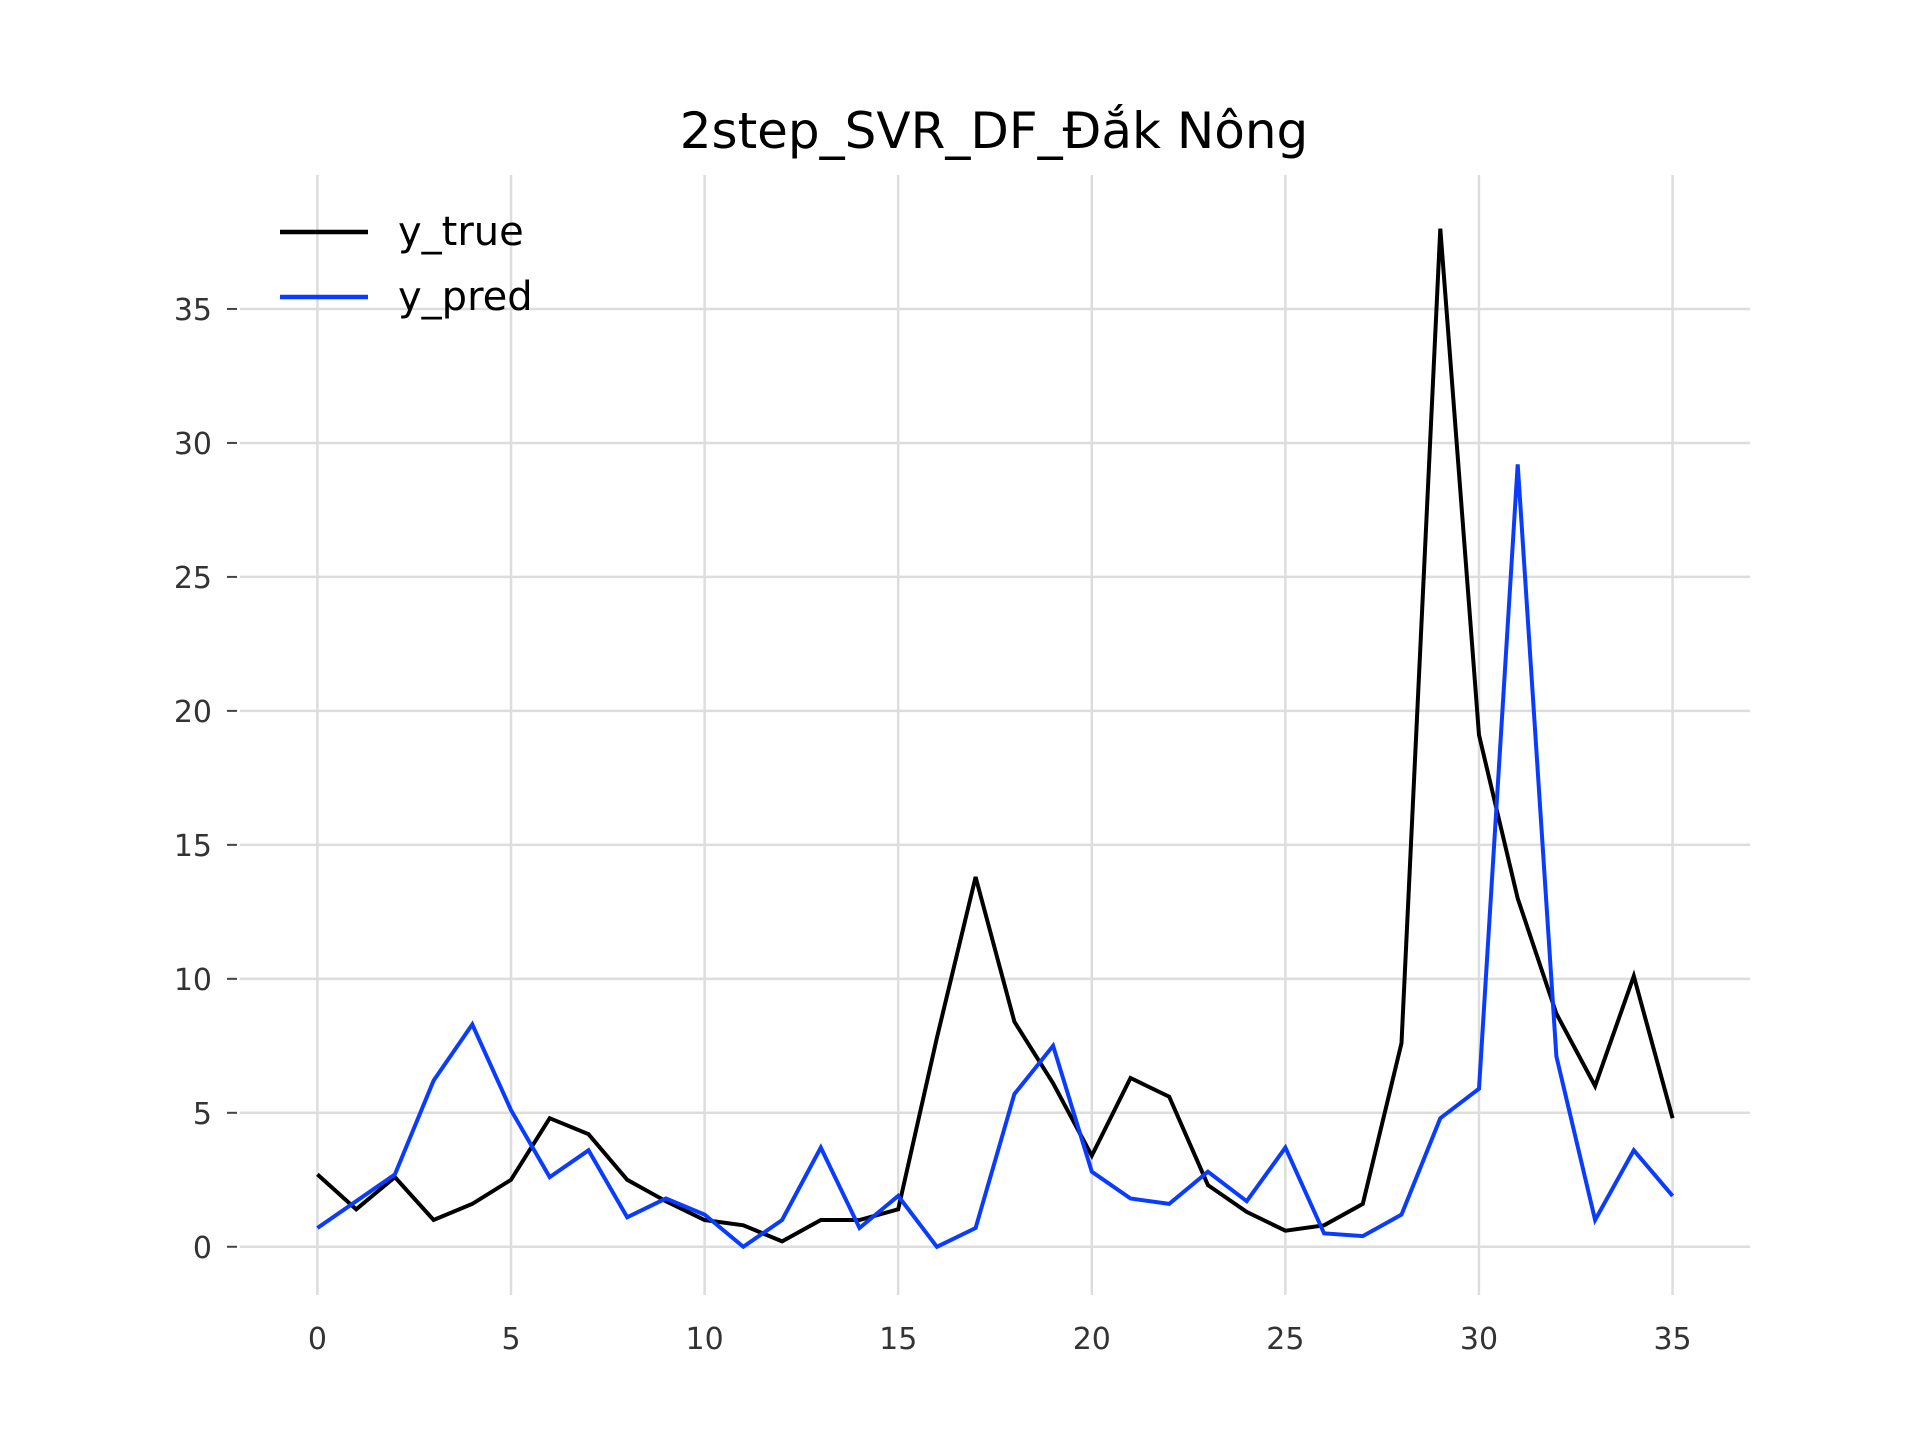 The image size is (1920, 1440). Describe the element at coordinates (193, 578) in the screenshot. I see `y-tick-label: 25` at that location.